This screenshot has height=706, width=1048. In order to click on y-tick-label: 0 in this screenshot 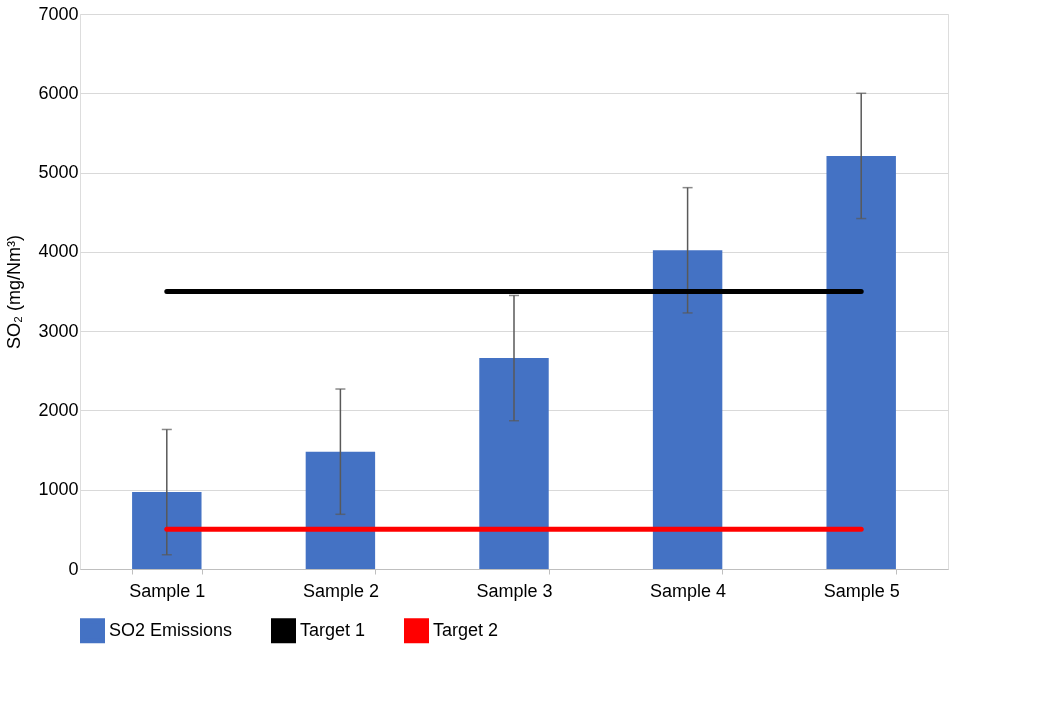, I will do `click(73, 568)`.